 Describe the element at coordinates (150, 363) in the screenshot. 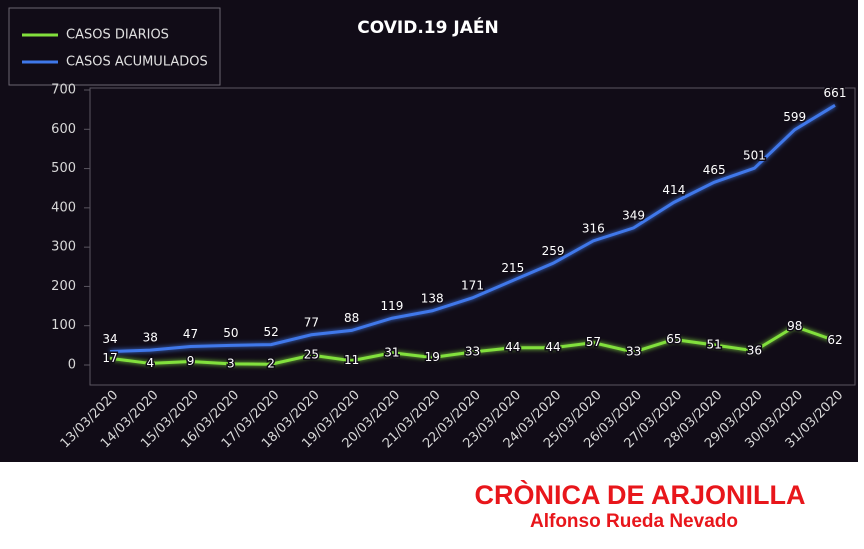

I see `data-label: 4` at that location.